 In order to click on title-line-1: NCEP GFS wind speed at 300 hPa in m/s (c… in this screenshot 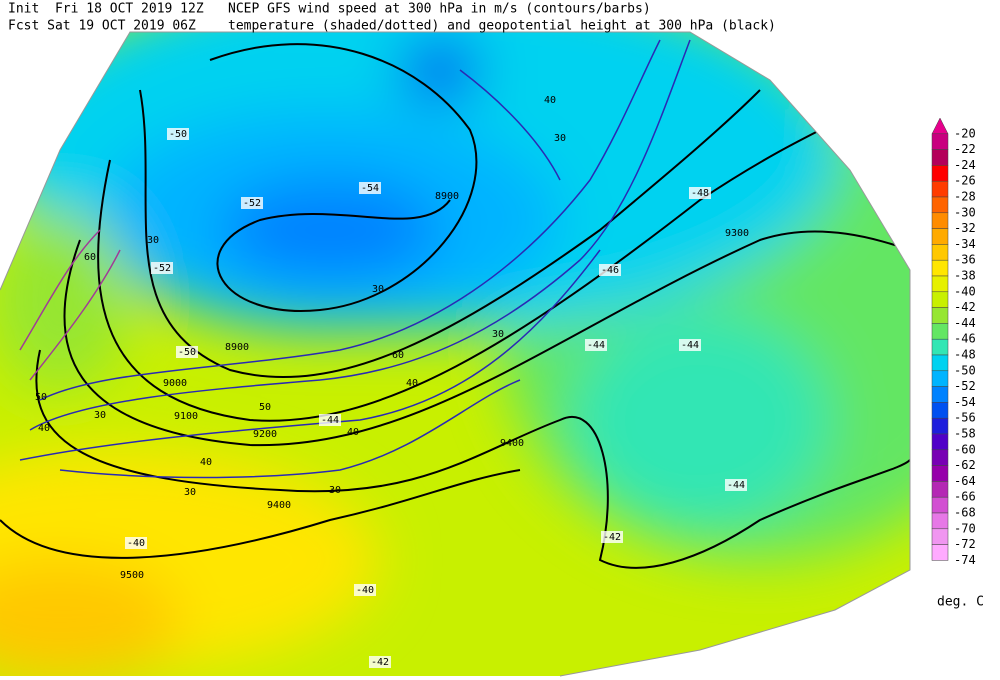, I will do `click(439, 9)`.